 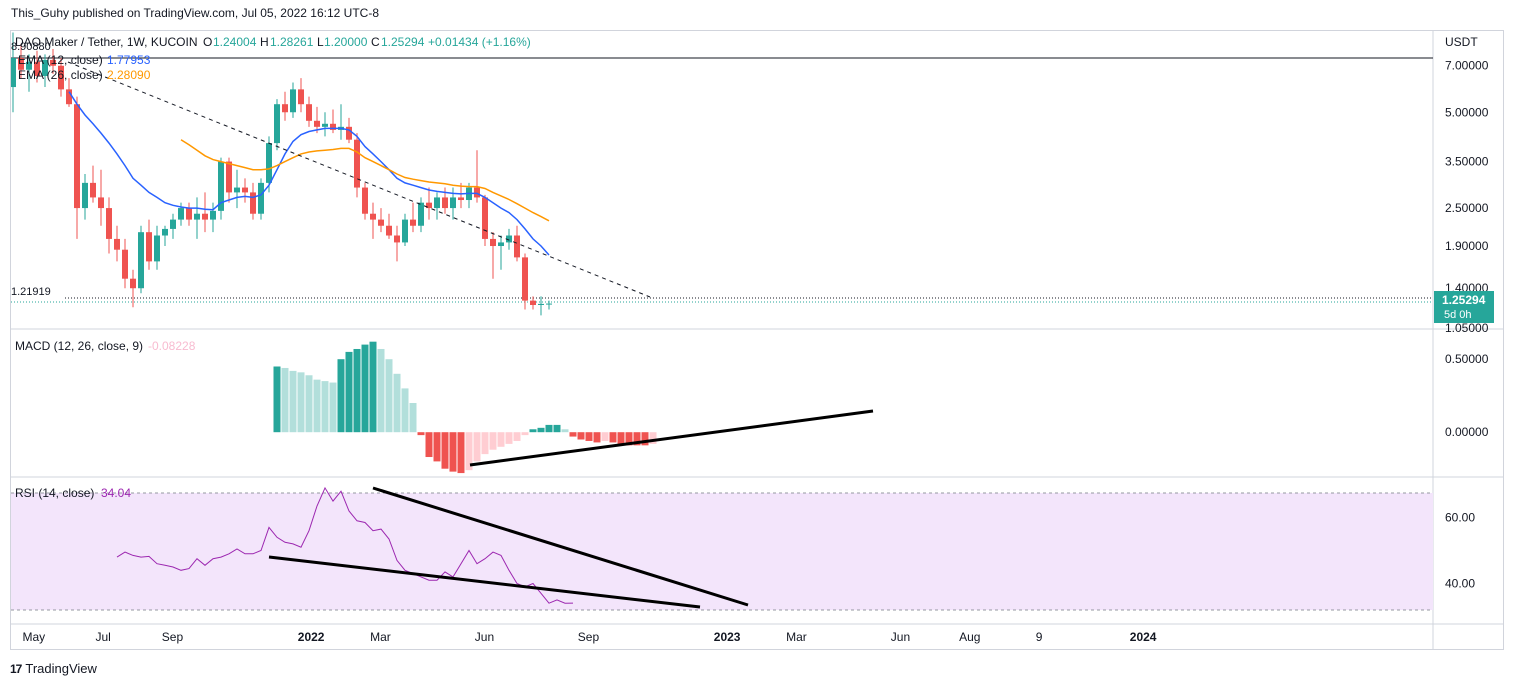 I want to click on ema-group, so click(x=309, y=173).